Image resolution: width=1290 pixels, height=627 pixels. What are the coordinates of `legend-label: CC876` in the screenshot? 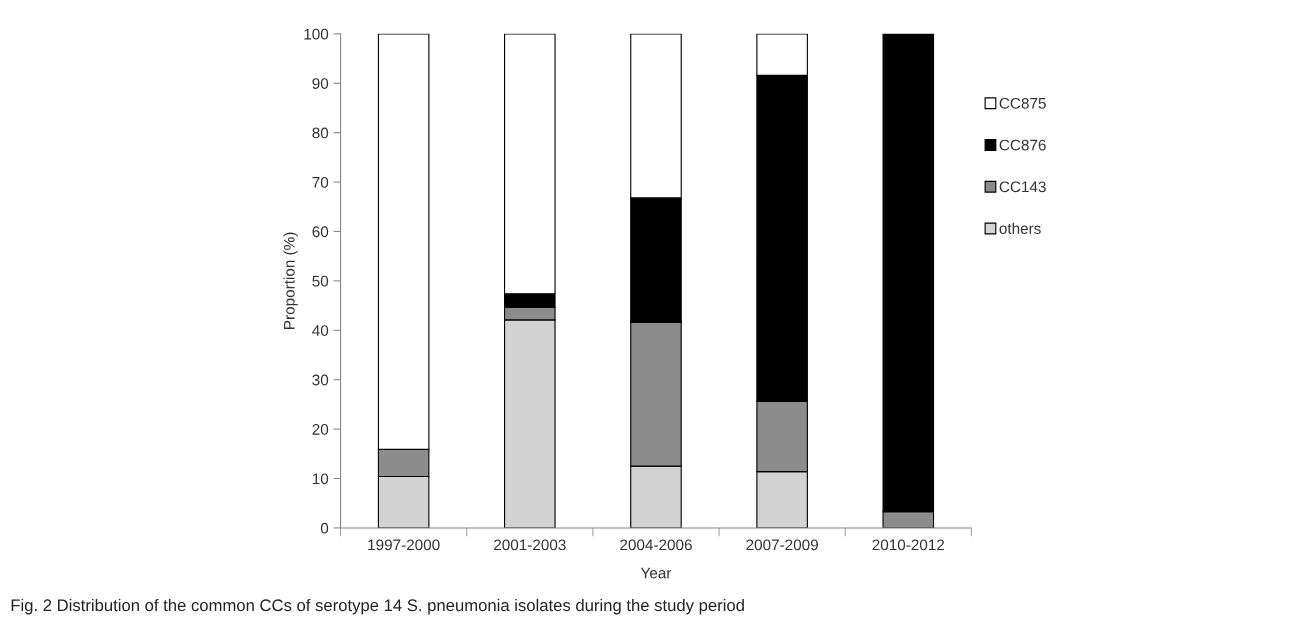 It's located at (1022, 145).